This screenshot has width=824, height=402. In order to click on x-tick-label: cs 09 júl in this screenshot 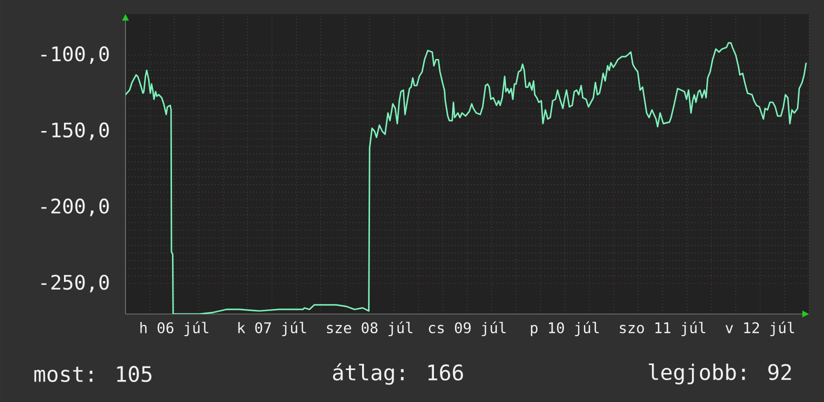, I will do `click(467, 328)`.